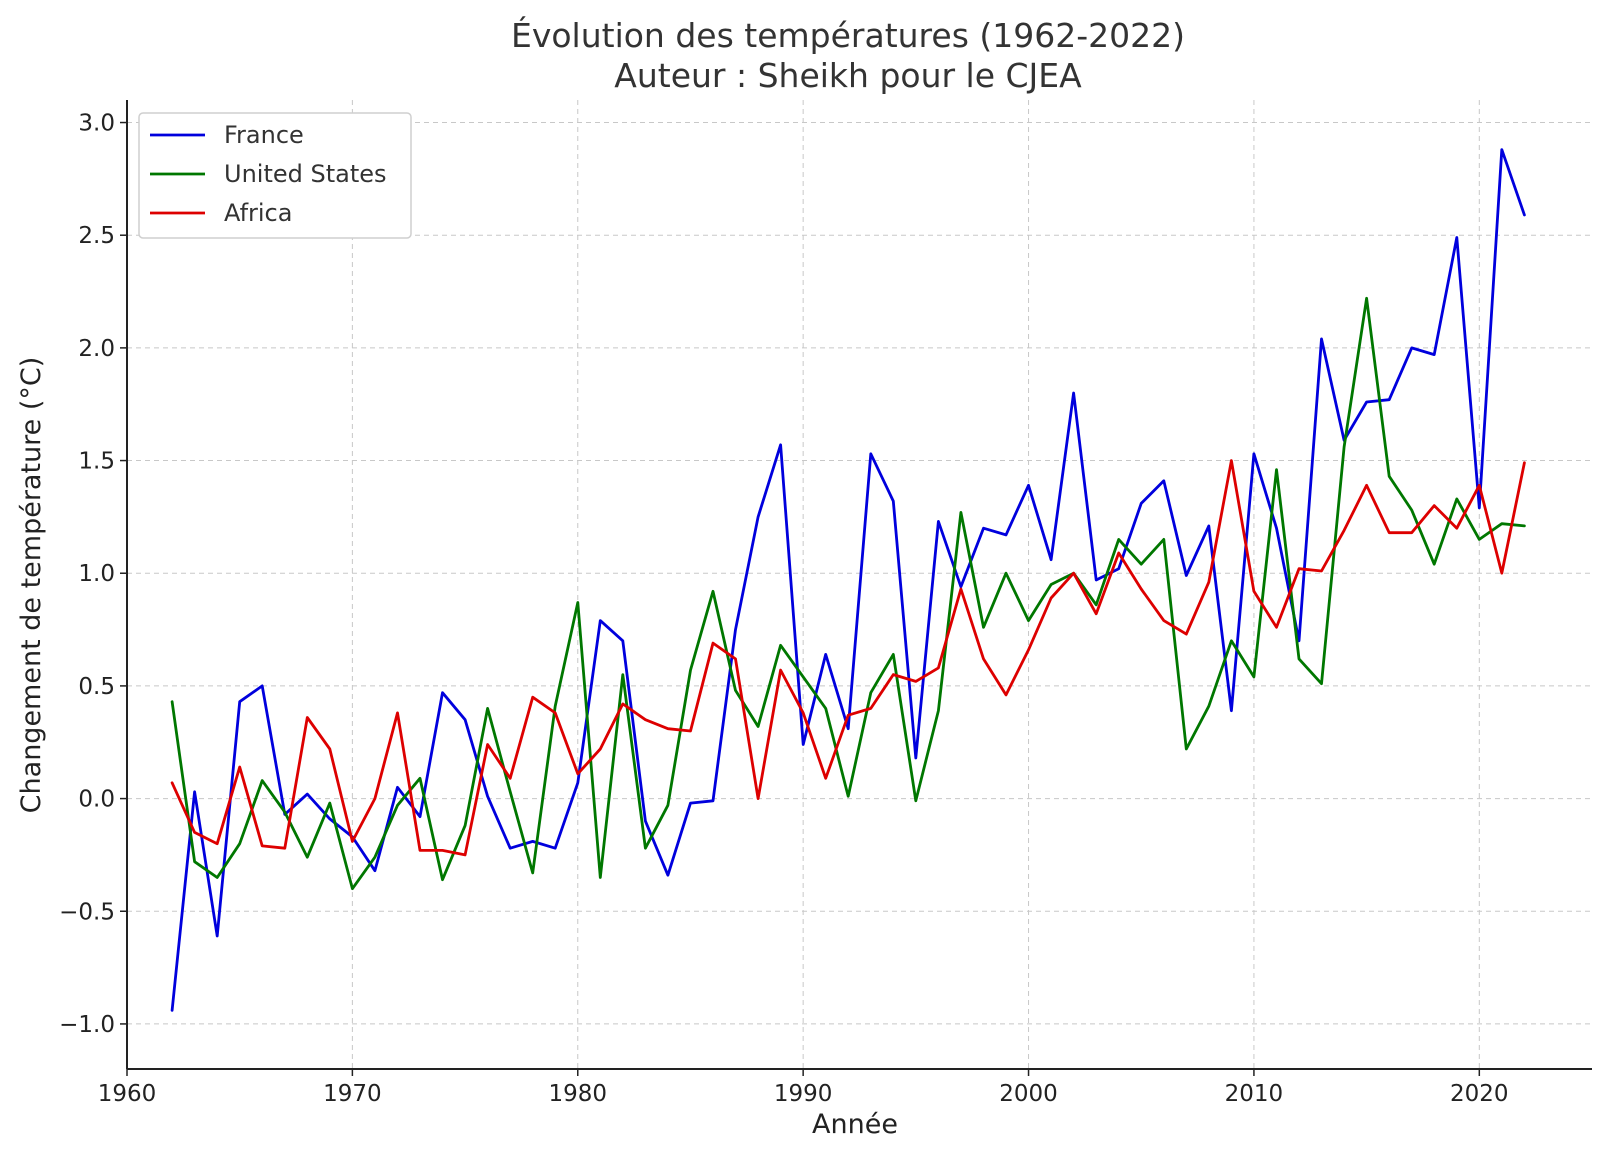  Describe the element at coordinates (127, 1094) in the screenshot. I see `x-tick-label: 1960` at that location.